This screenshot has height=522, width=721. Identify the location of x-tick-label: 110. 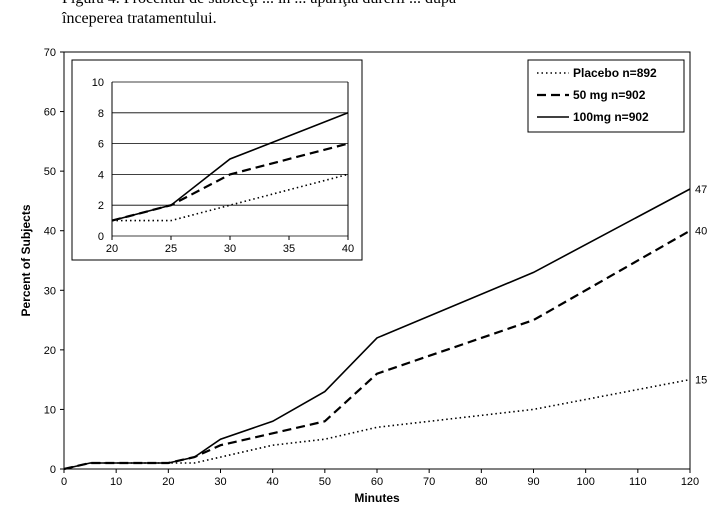
(638, 482).